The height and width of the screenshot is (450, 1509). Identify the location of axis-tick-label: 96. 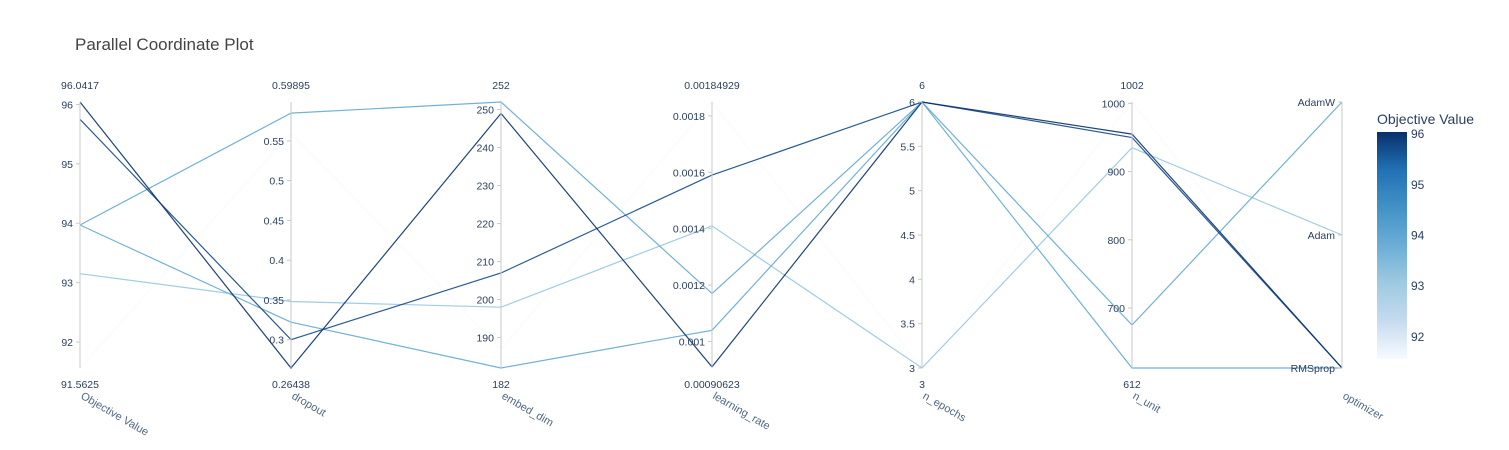
(67, 105).